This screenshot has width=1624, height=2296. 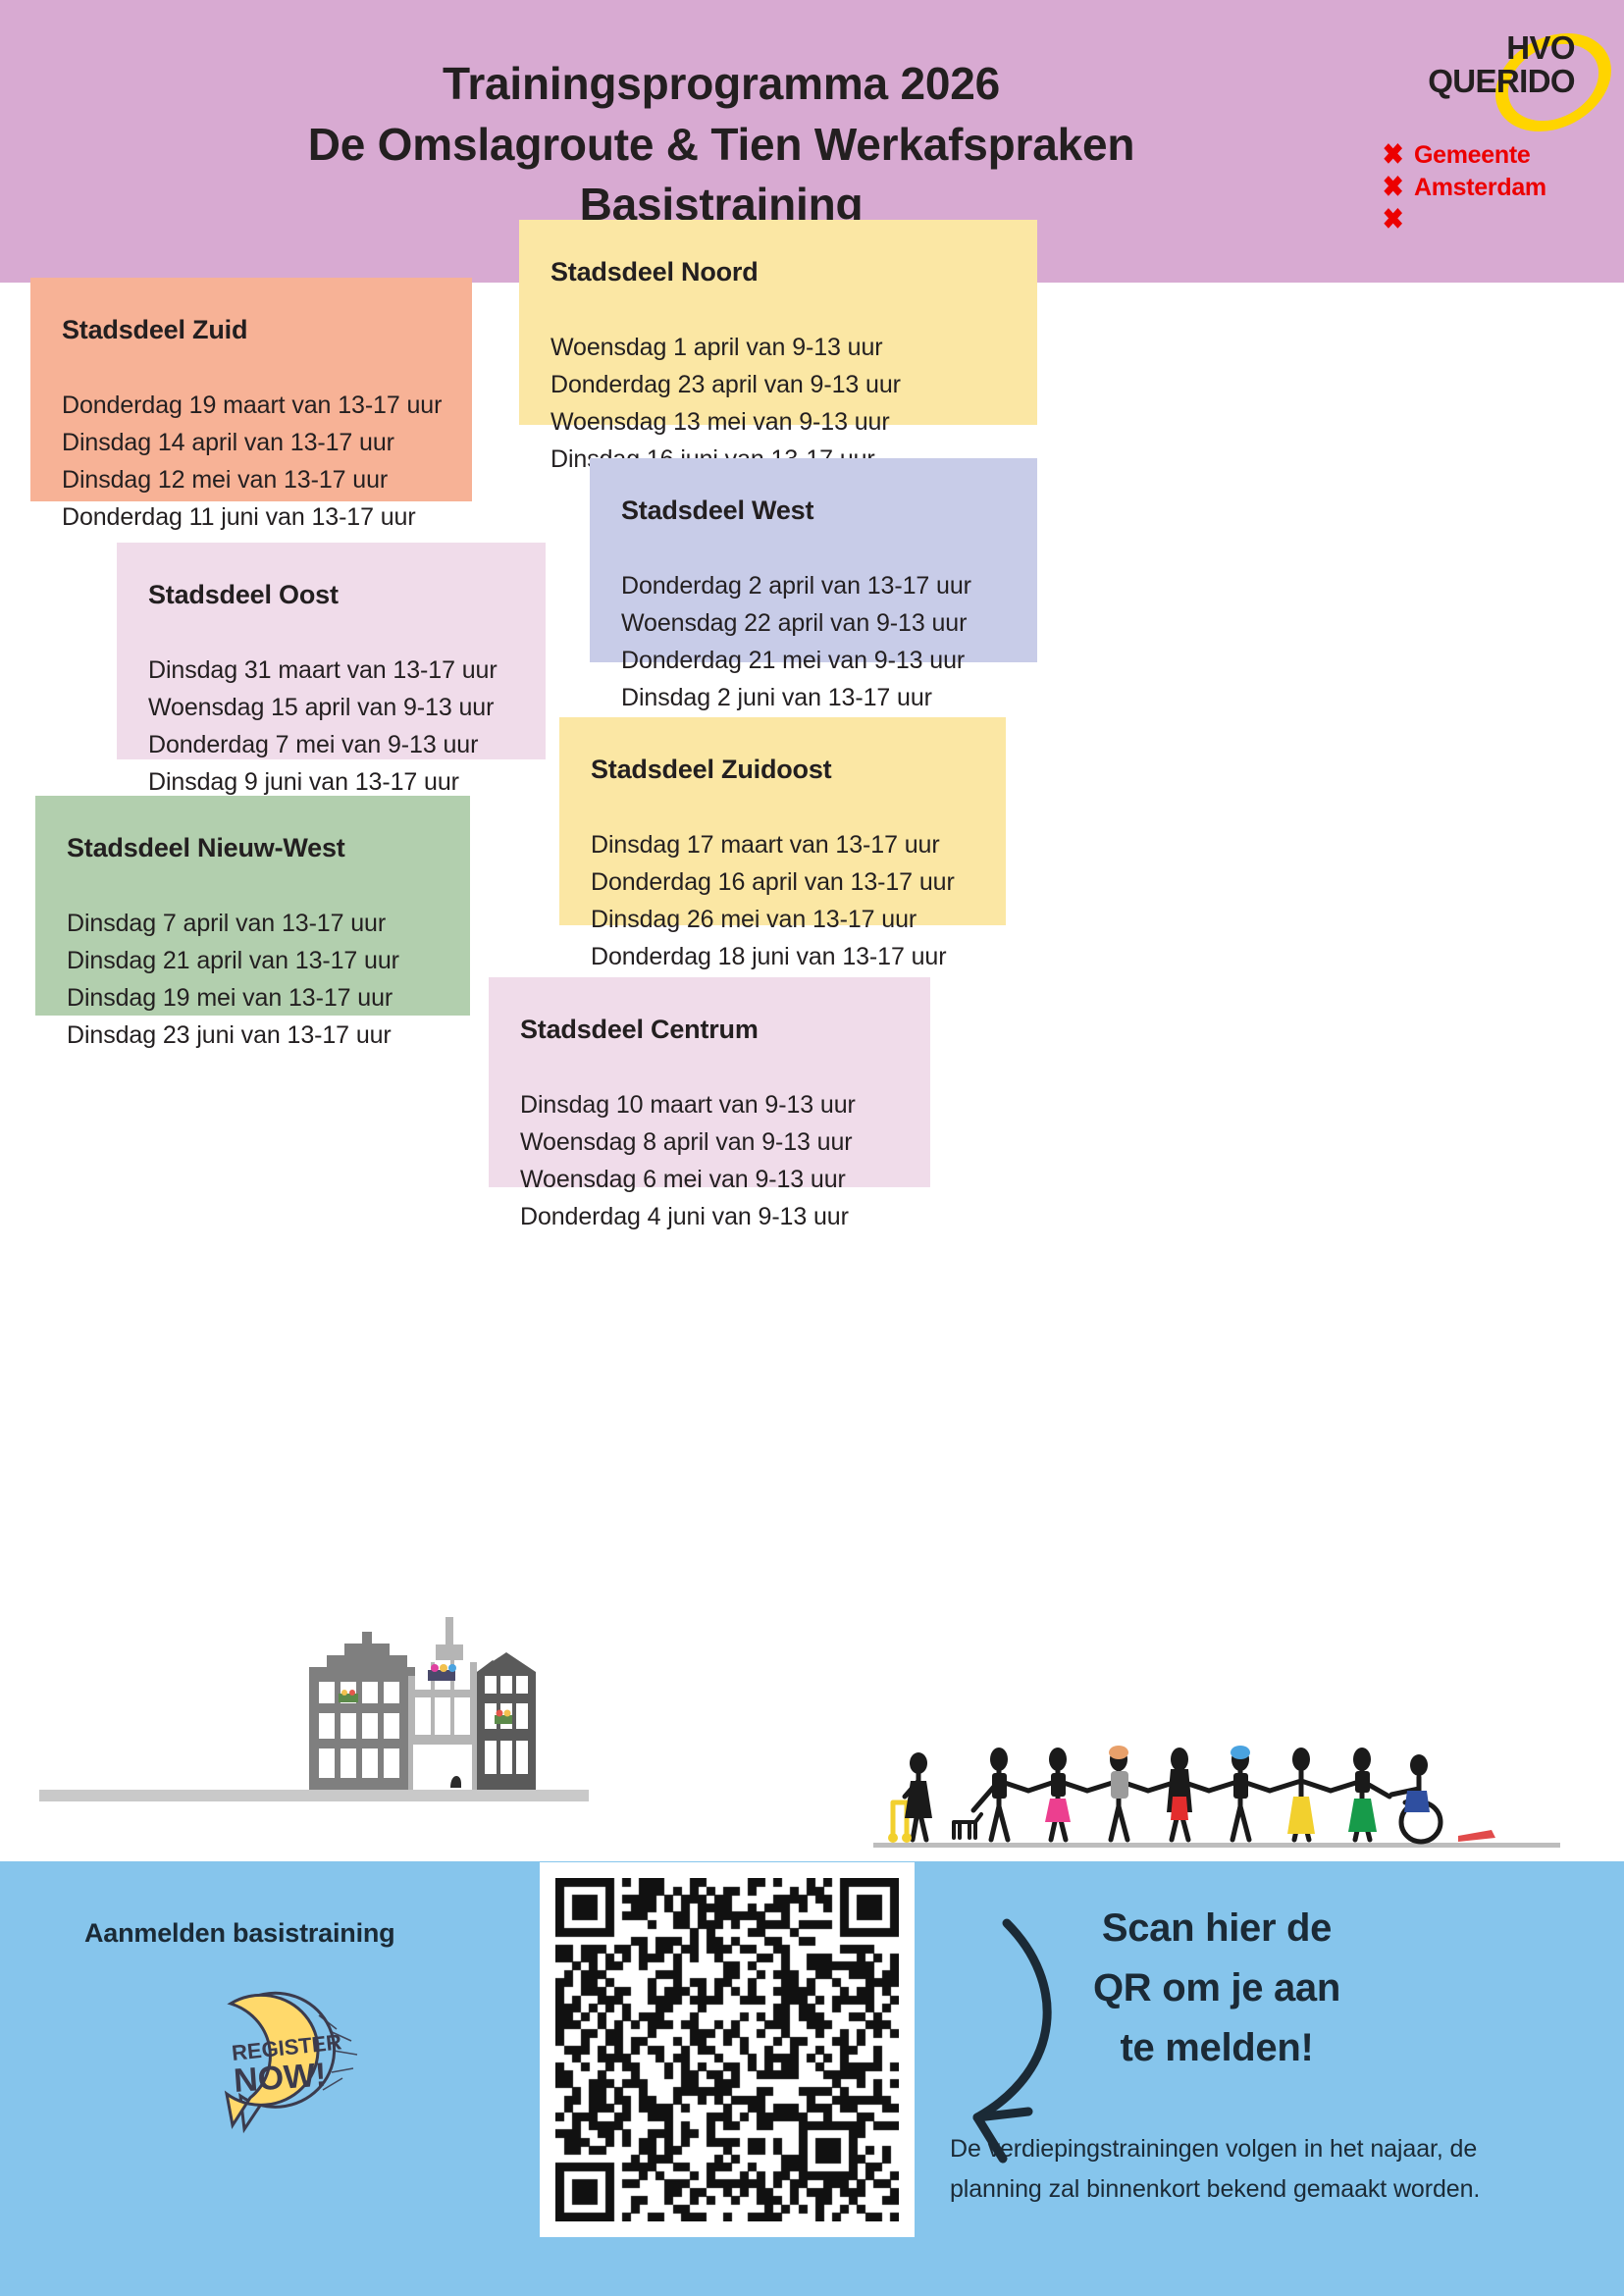 What do you see at coordinates (639, 1029) in the screenshot?
I see `district-title: Stadsdeel Centrum` at bounding box center [639, 1029].